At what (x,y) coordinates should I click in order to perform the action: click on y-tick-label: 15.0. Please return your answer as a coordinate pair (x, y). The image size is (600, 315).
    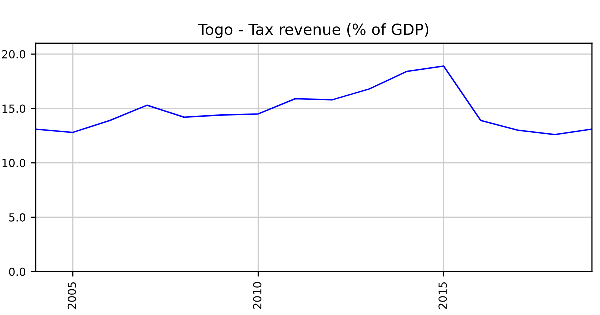
    Looking at the image, I should click on (14, 109).